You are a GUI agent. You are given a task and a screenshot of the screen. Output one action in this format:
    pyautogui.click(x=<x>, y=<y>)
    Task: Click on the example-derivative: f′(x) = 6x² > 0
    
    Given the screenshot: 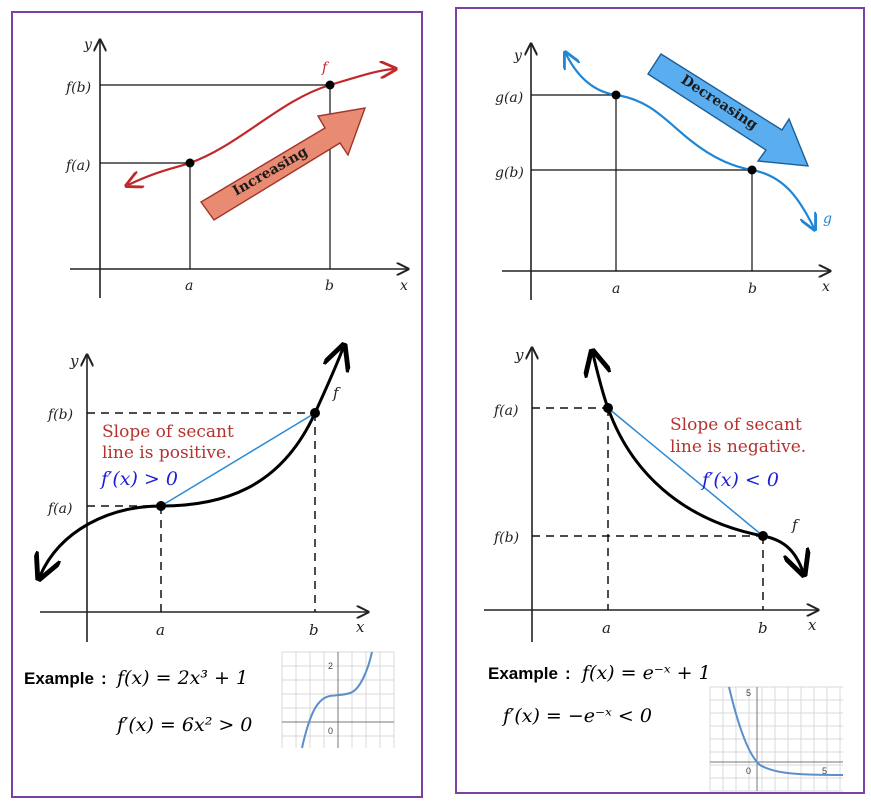 What is the action you would take?
    pyautogui.click(x=183, y=725)
    